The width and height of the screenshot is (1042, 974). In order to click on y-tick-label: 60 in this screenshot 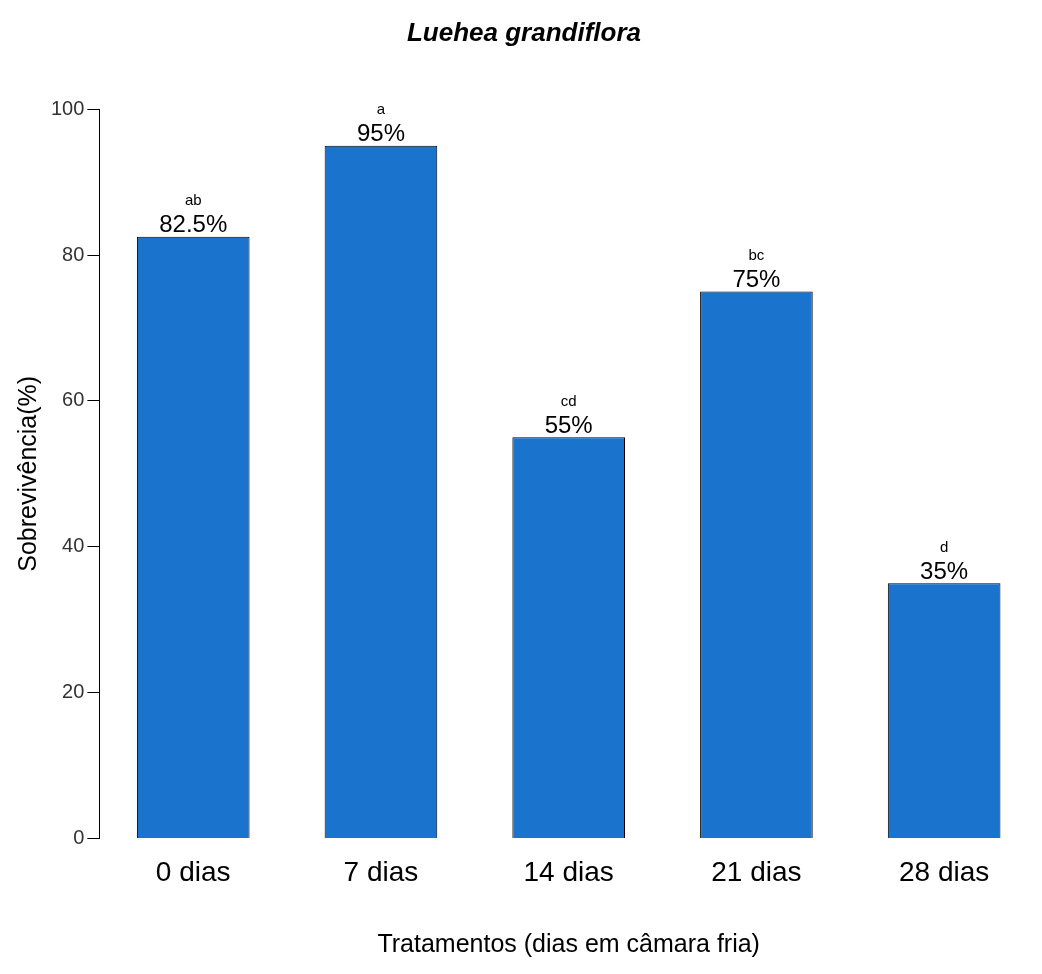, I will do `click(73, 399)`.